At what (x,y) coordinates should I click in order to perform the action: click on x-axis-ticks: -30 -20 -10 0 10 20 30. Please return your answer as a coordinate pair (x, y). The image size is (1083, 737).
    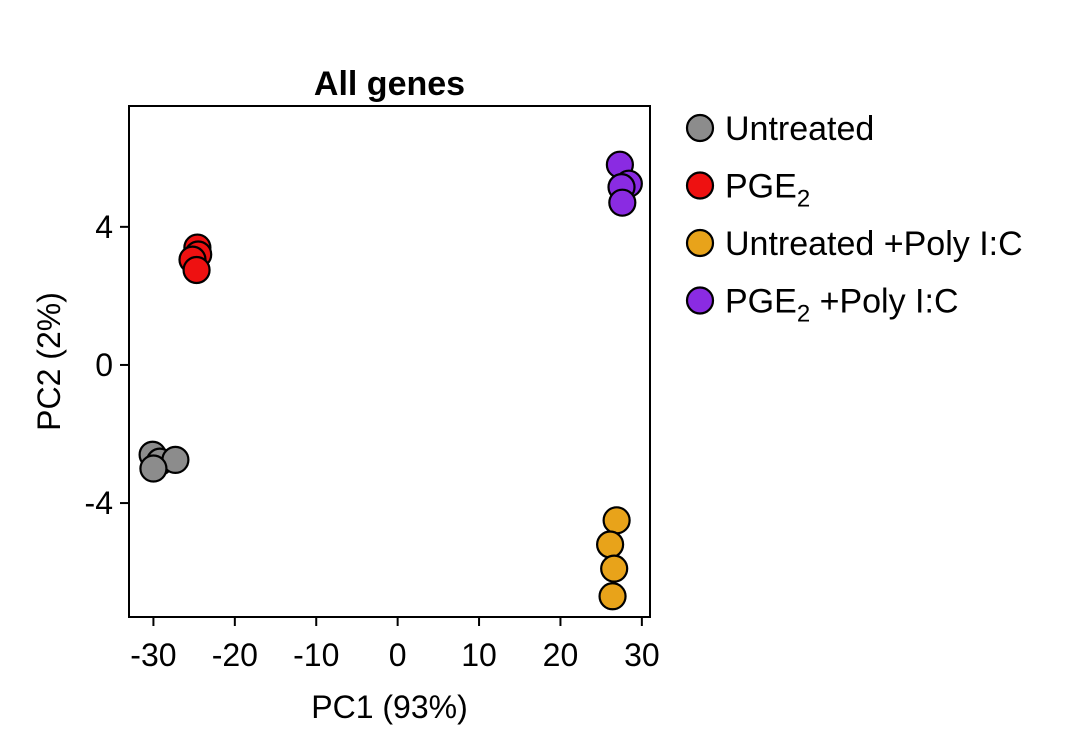
    Looking at the image, I should click on (395, 645).